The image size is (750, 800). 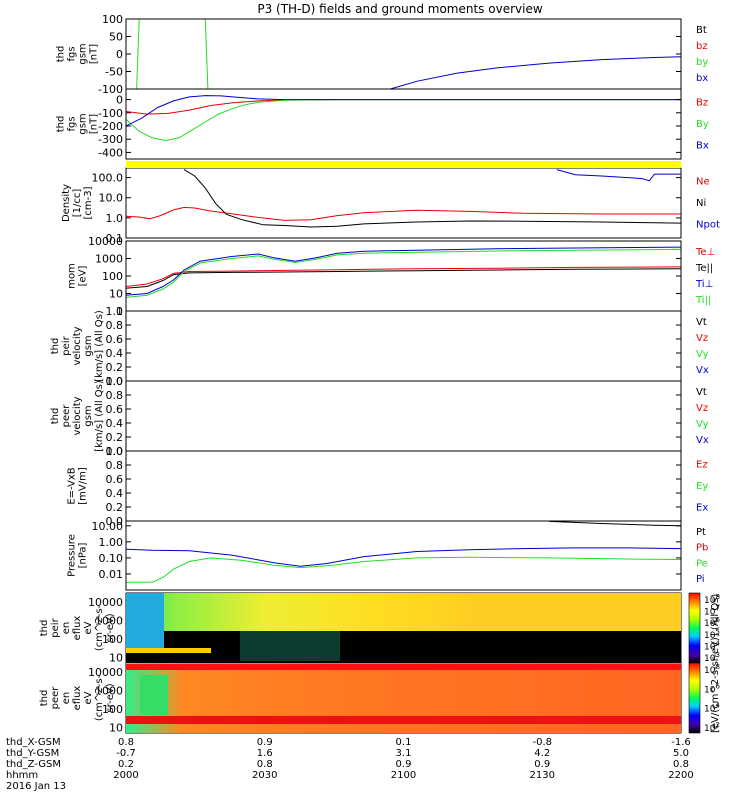 I want to click on colorbar-tick-label: 10⁵, so click(x=712, y=634).